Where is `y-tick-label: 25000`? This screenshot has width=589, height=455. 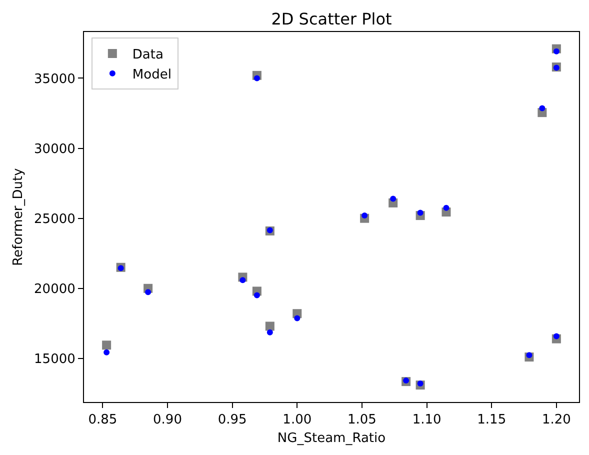
y-tick-label: 25000 is located at coordinates (55, 219).